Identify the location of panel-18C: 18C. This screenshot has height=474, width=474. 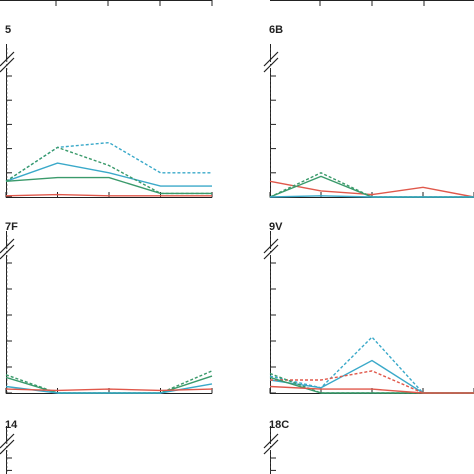
(276, 446).